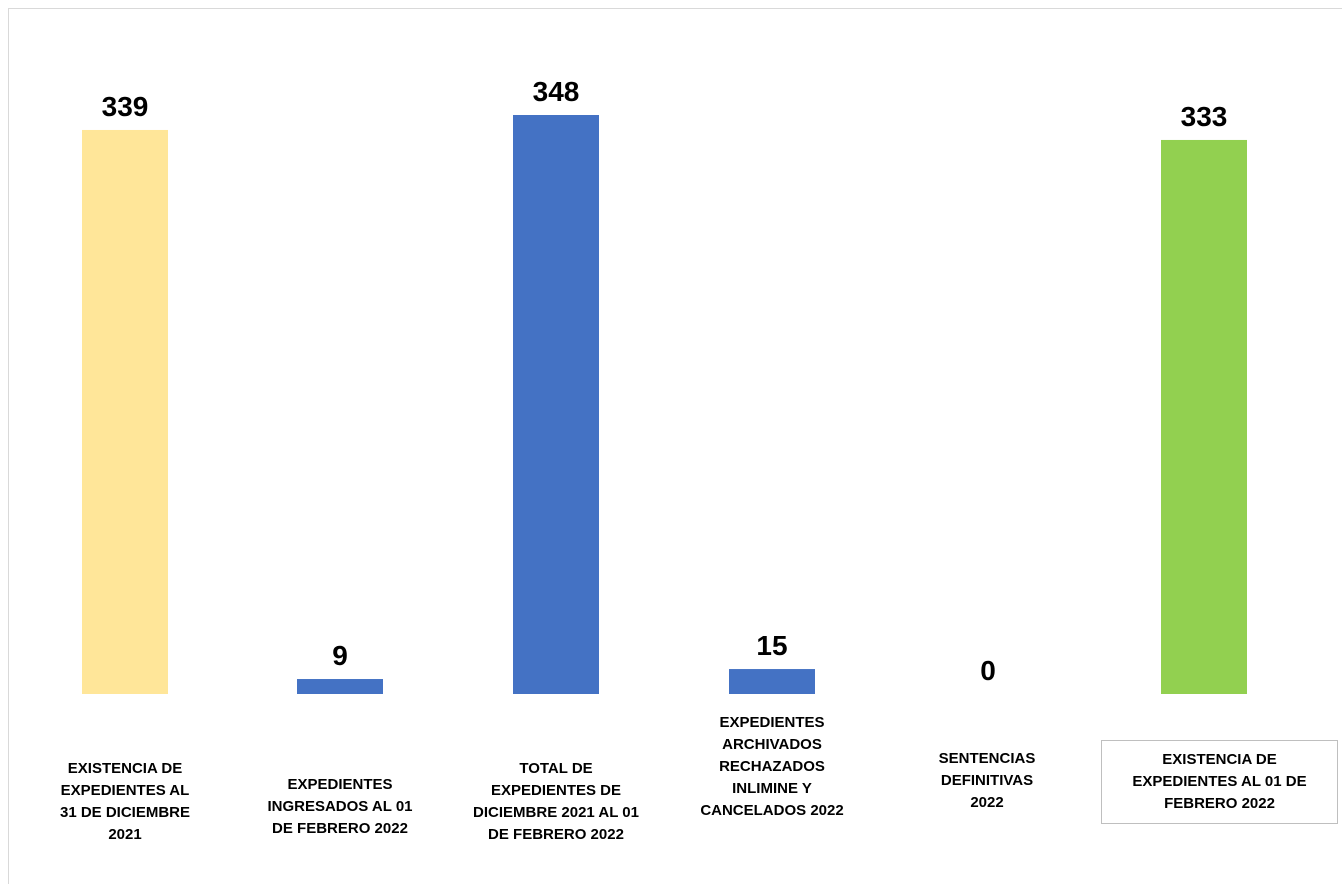 The height and width of the screenshot is (884, 1342). I want to click on data-label-ingresados: 9, so click(340, 655).